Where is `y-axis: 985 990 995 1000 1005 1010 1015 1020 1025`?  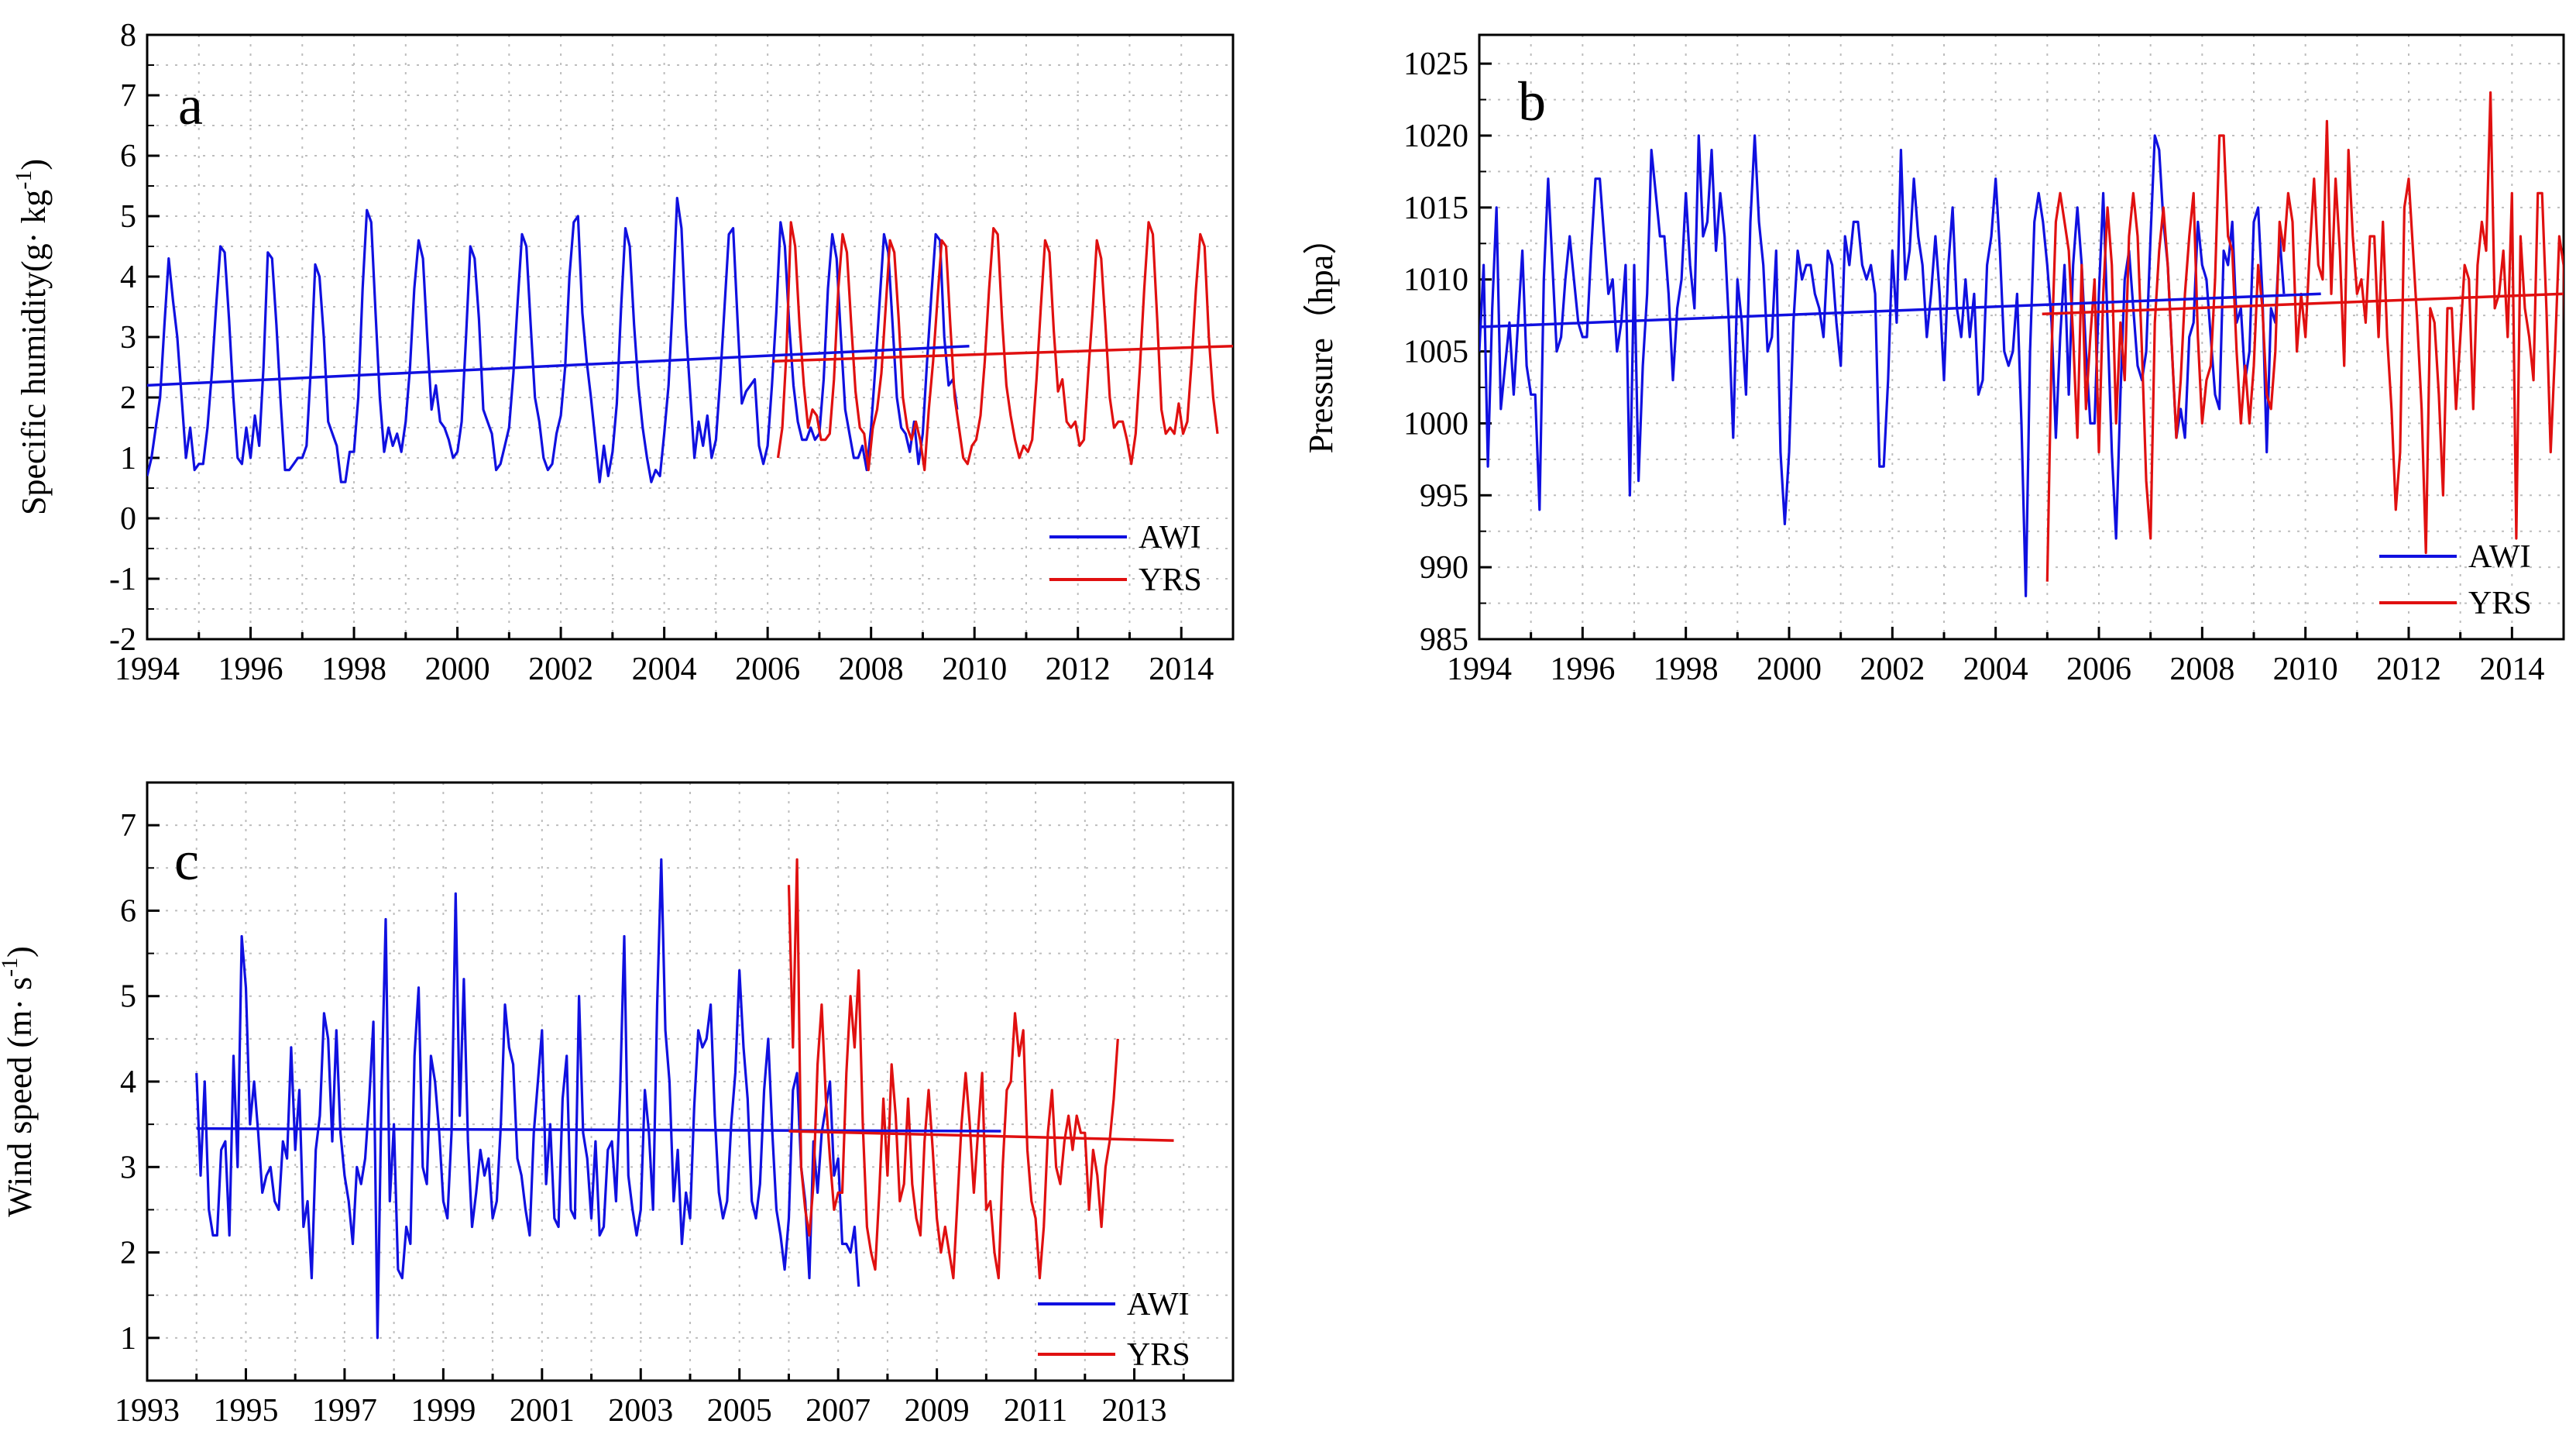
y-axis: 985 990 995 1000 1005 1010 1015 1020 1025 is located at coordinates (1447, 352).